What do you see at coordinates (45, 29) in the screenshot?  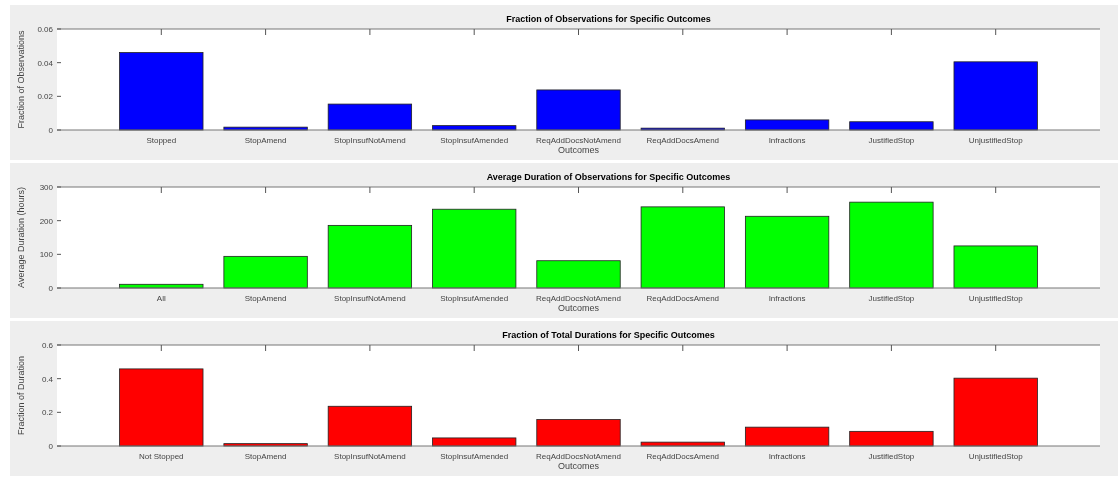 I see `y-tick-label: 0.06` at bounding box center [45, 29].